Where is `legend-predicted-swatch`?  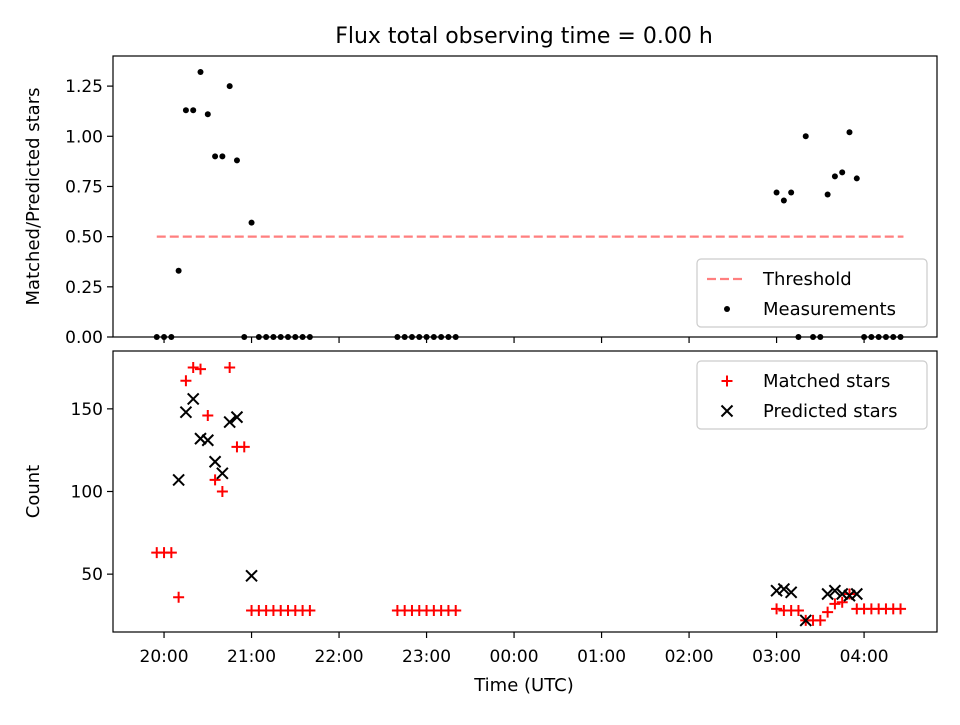 legend-predicted-swatch is located at coordinates (727, 411).